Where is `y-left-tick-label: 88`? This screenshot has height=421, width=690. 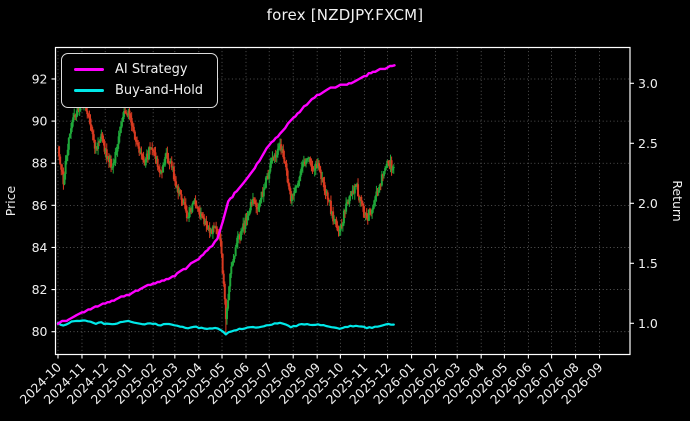
y-left-tick-label: 88 is located at coordinates (40, 163).